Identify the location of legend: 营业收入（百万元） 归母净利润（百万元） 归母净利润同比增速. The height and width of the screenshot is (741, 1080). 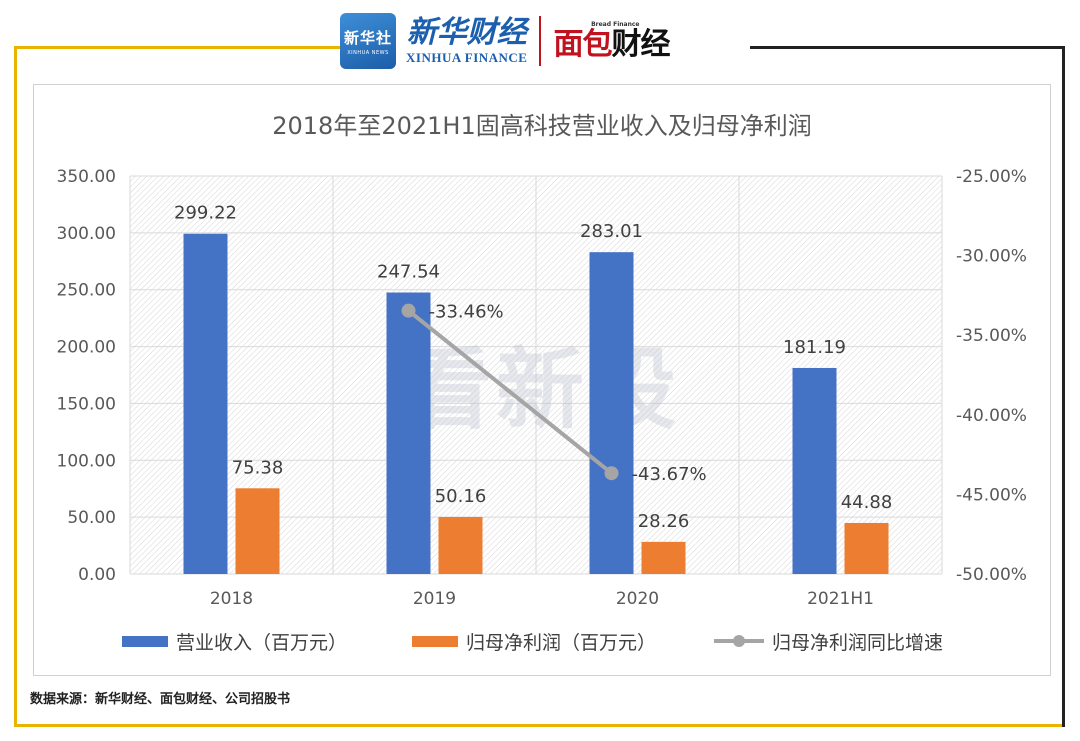
(532, 643).